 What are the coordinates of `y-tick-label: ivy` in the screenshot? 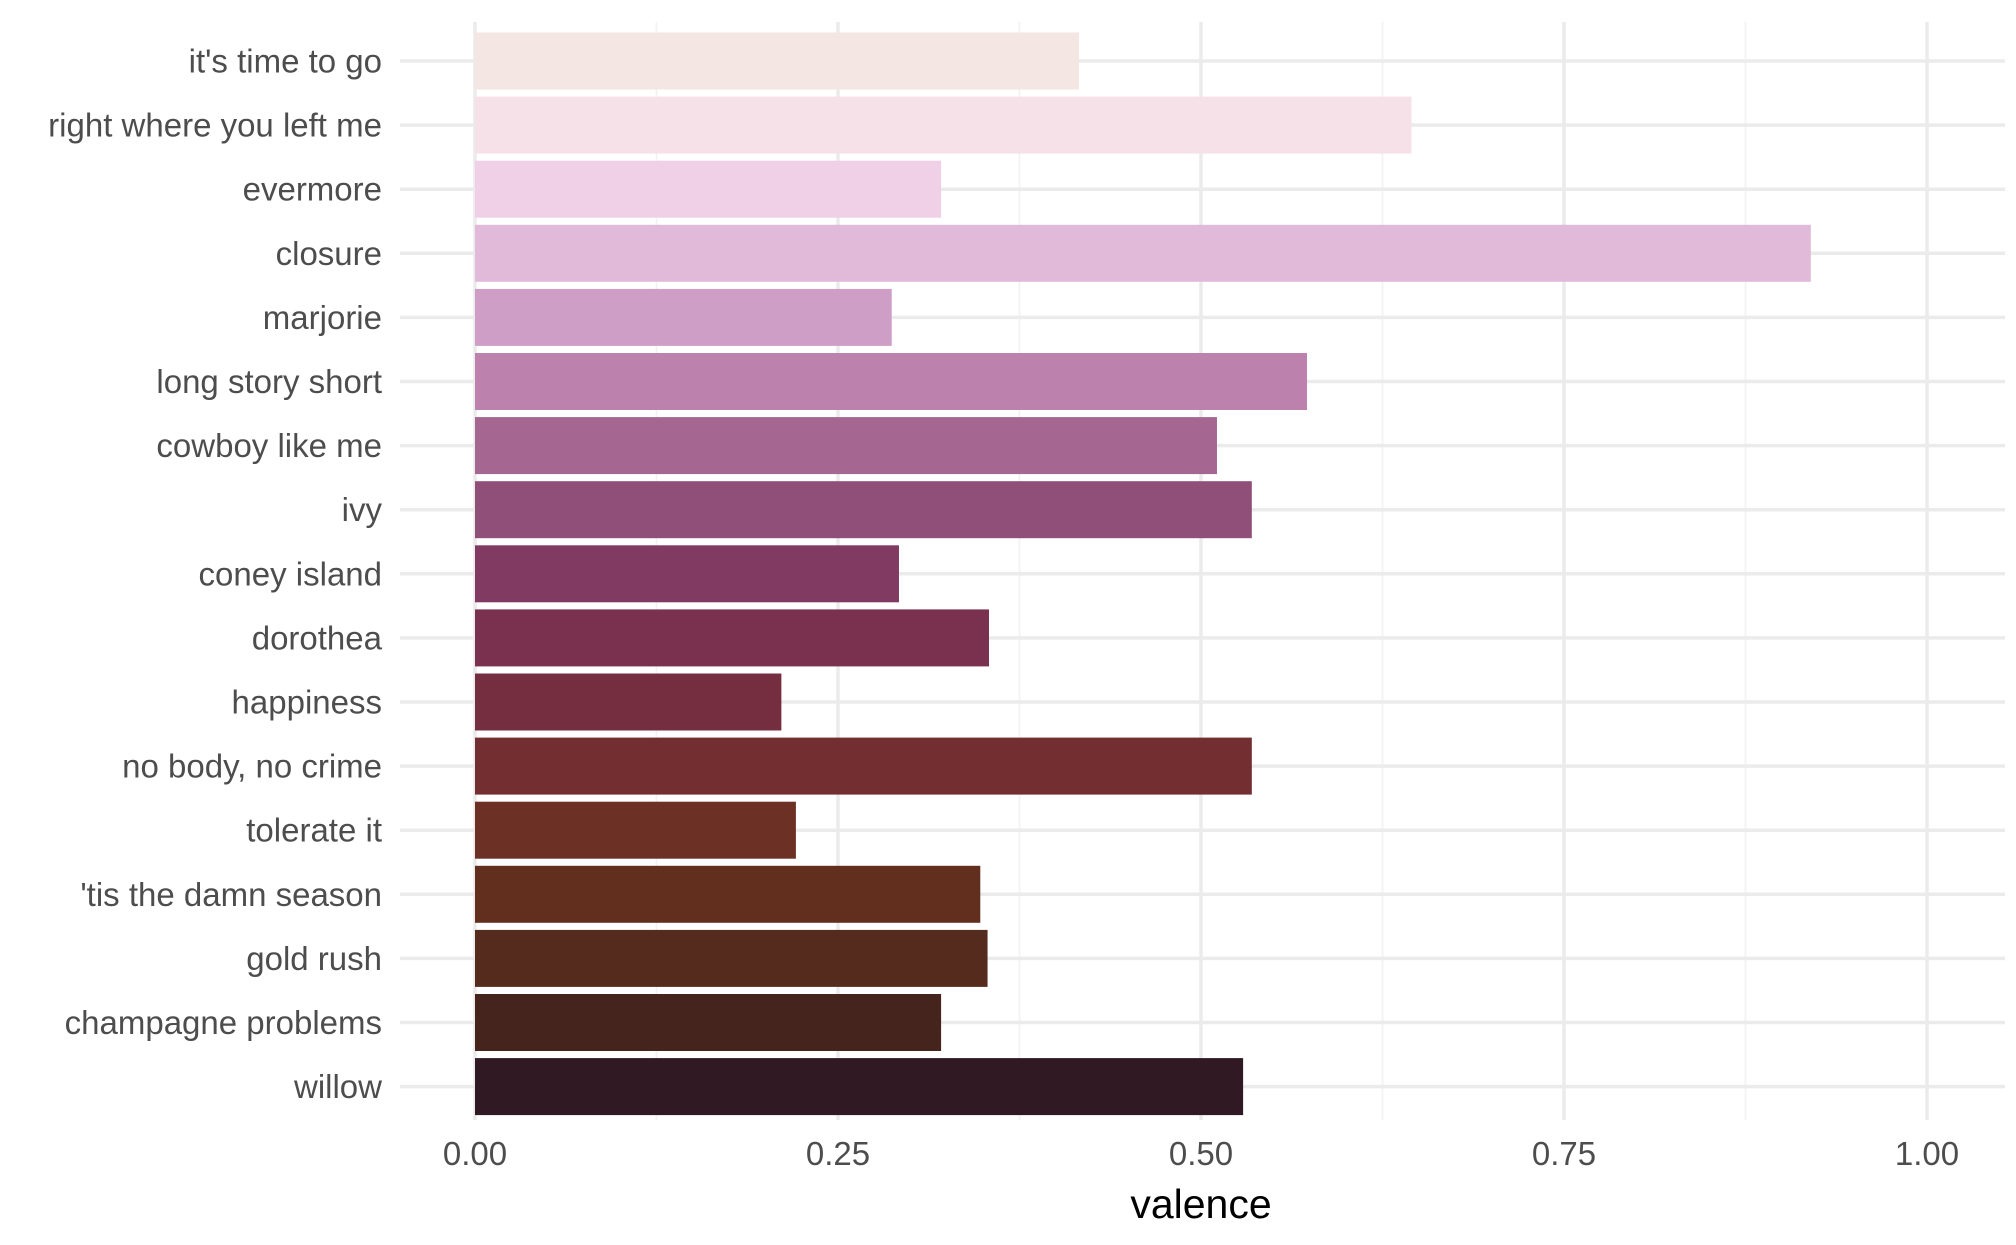 It's located at (362, 509).